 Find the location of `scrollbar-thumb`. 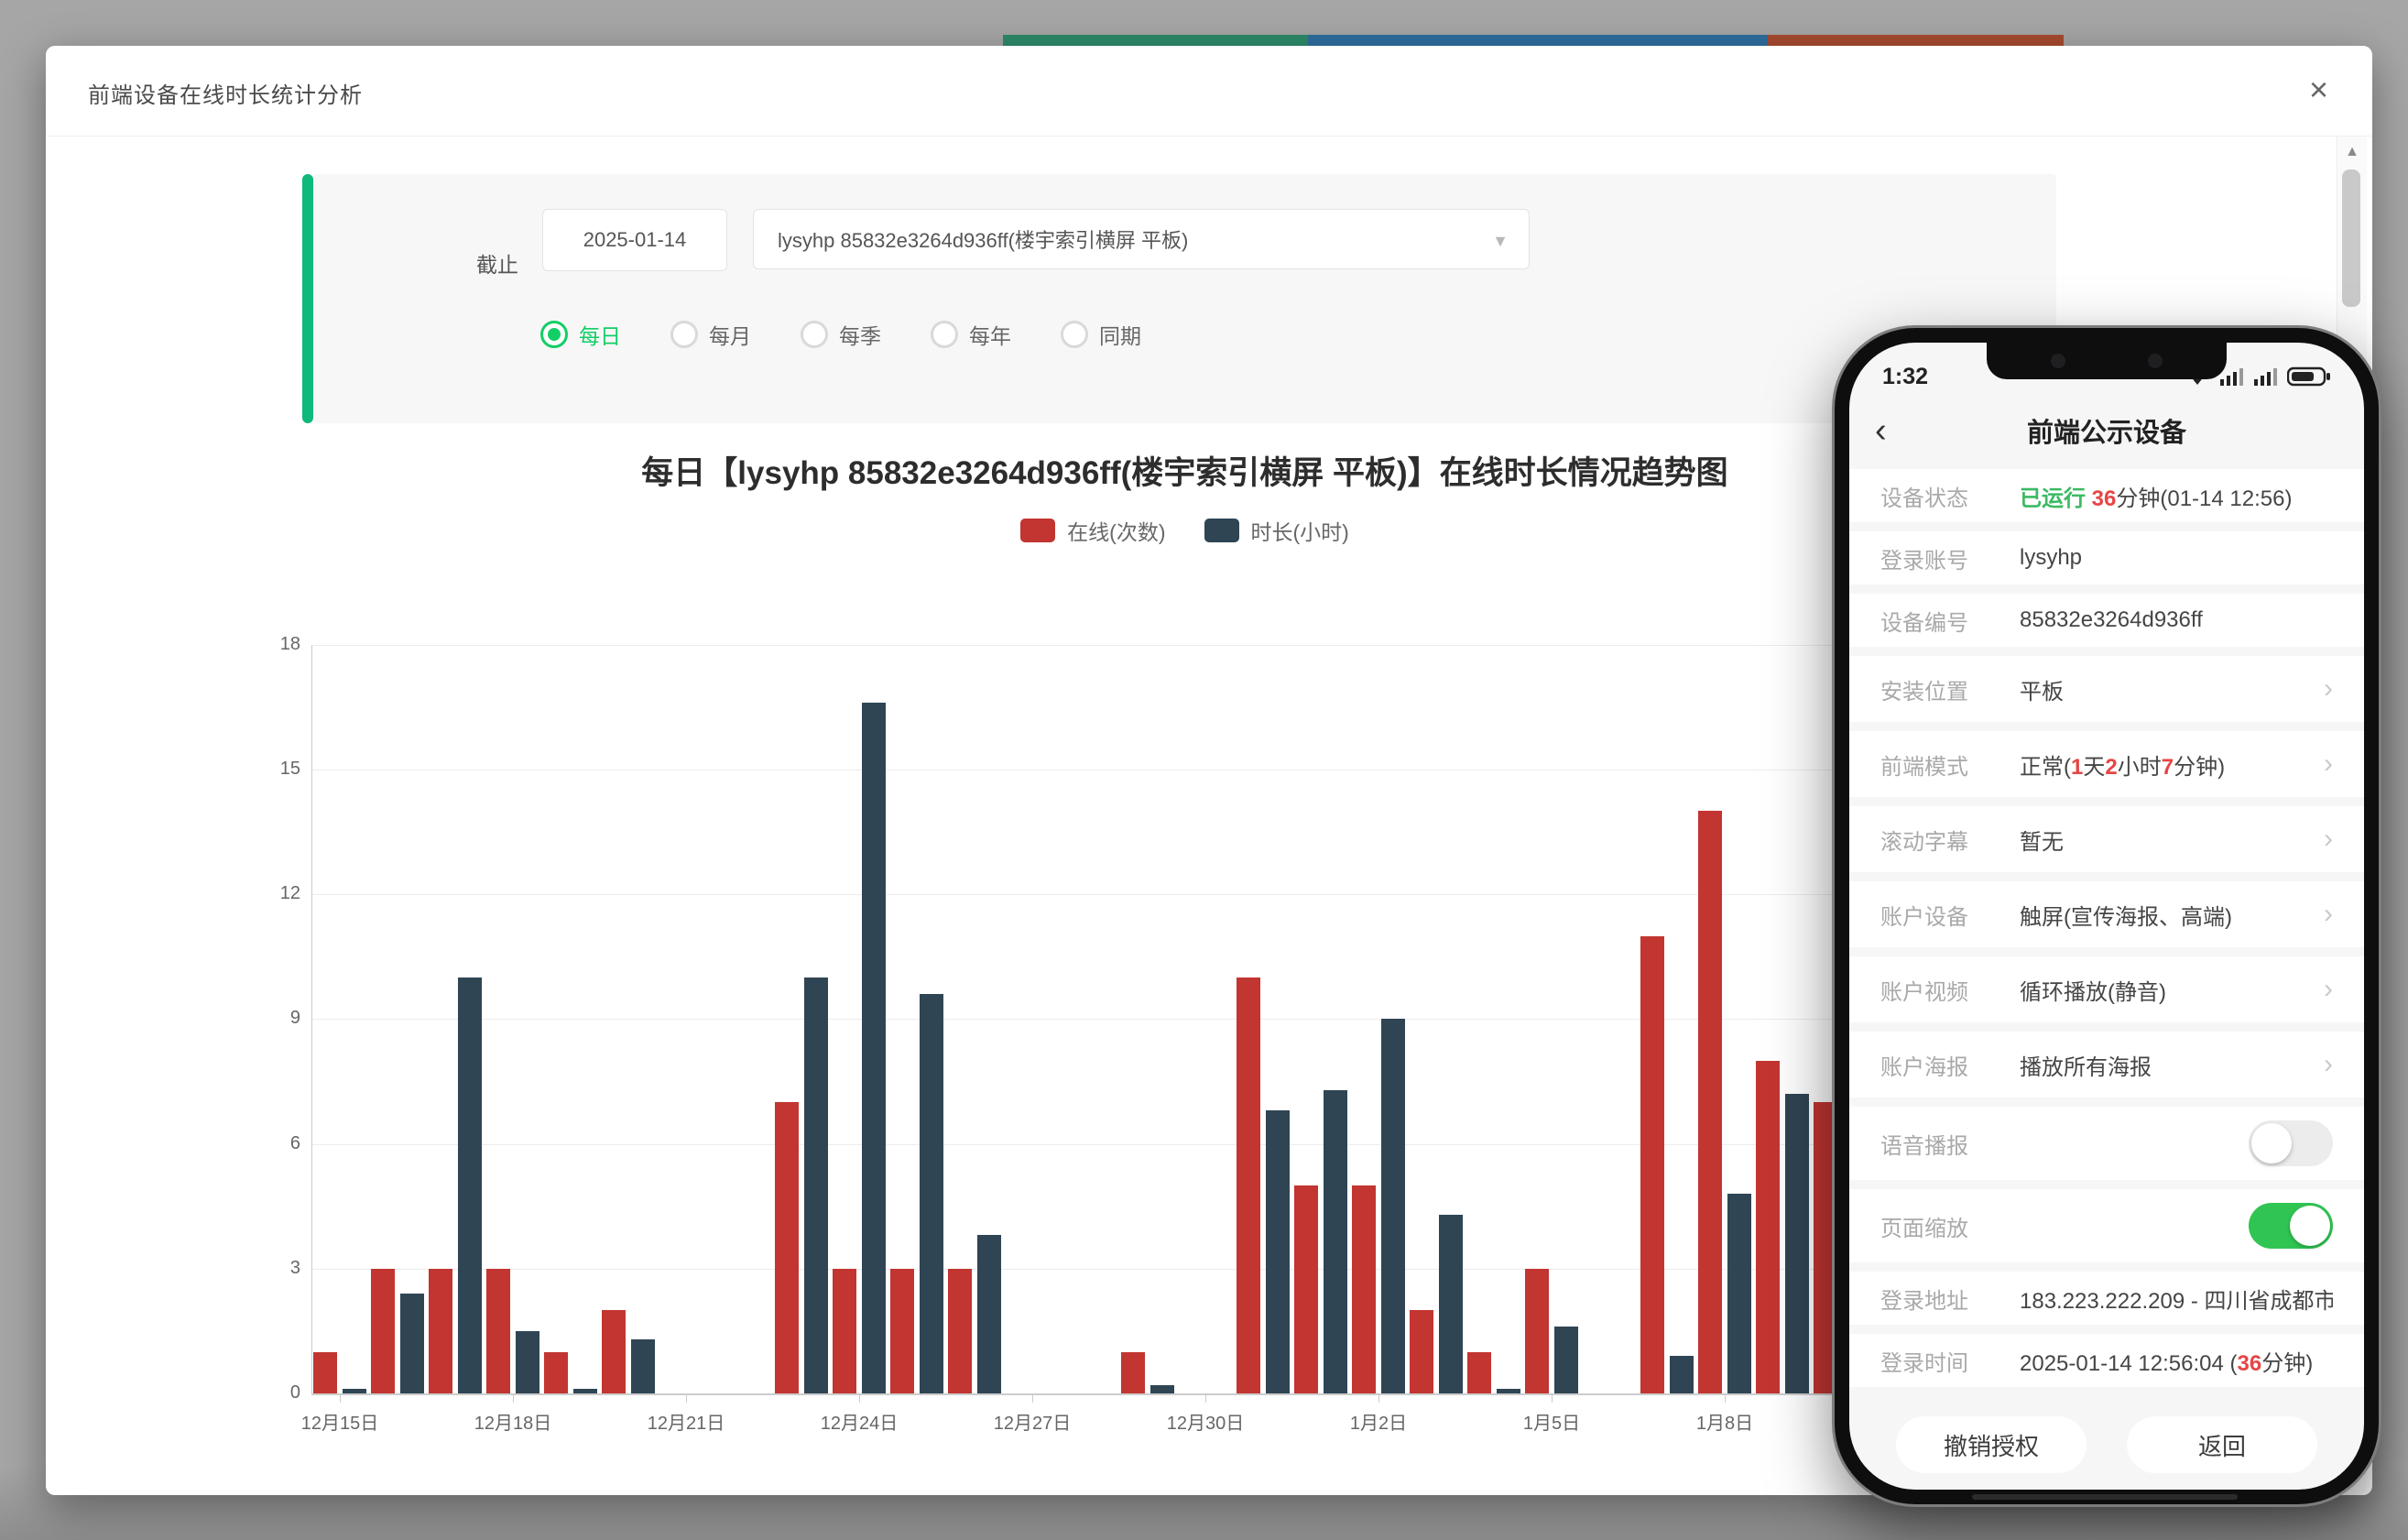

scrollbar-thumb is located at coordinates (2351, 238).